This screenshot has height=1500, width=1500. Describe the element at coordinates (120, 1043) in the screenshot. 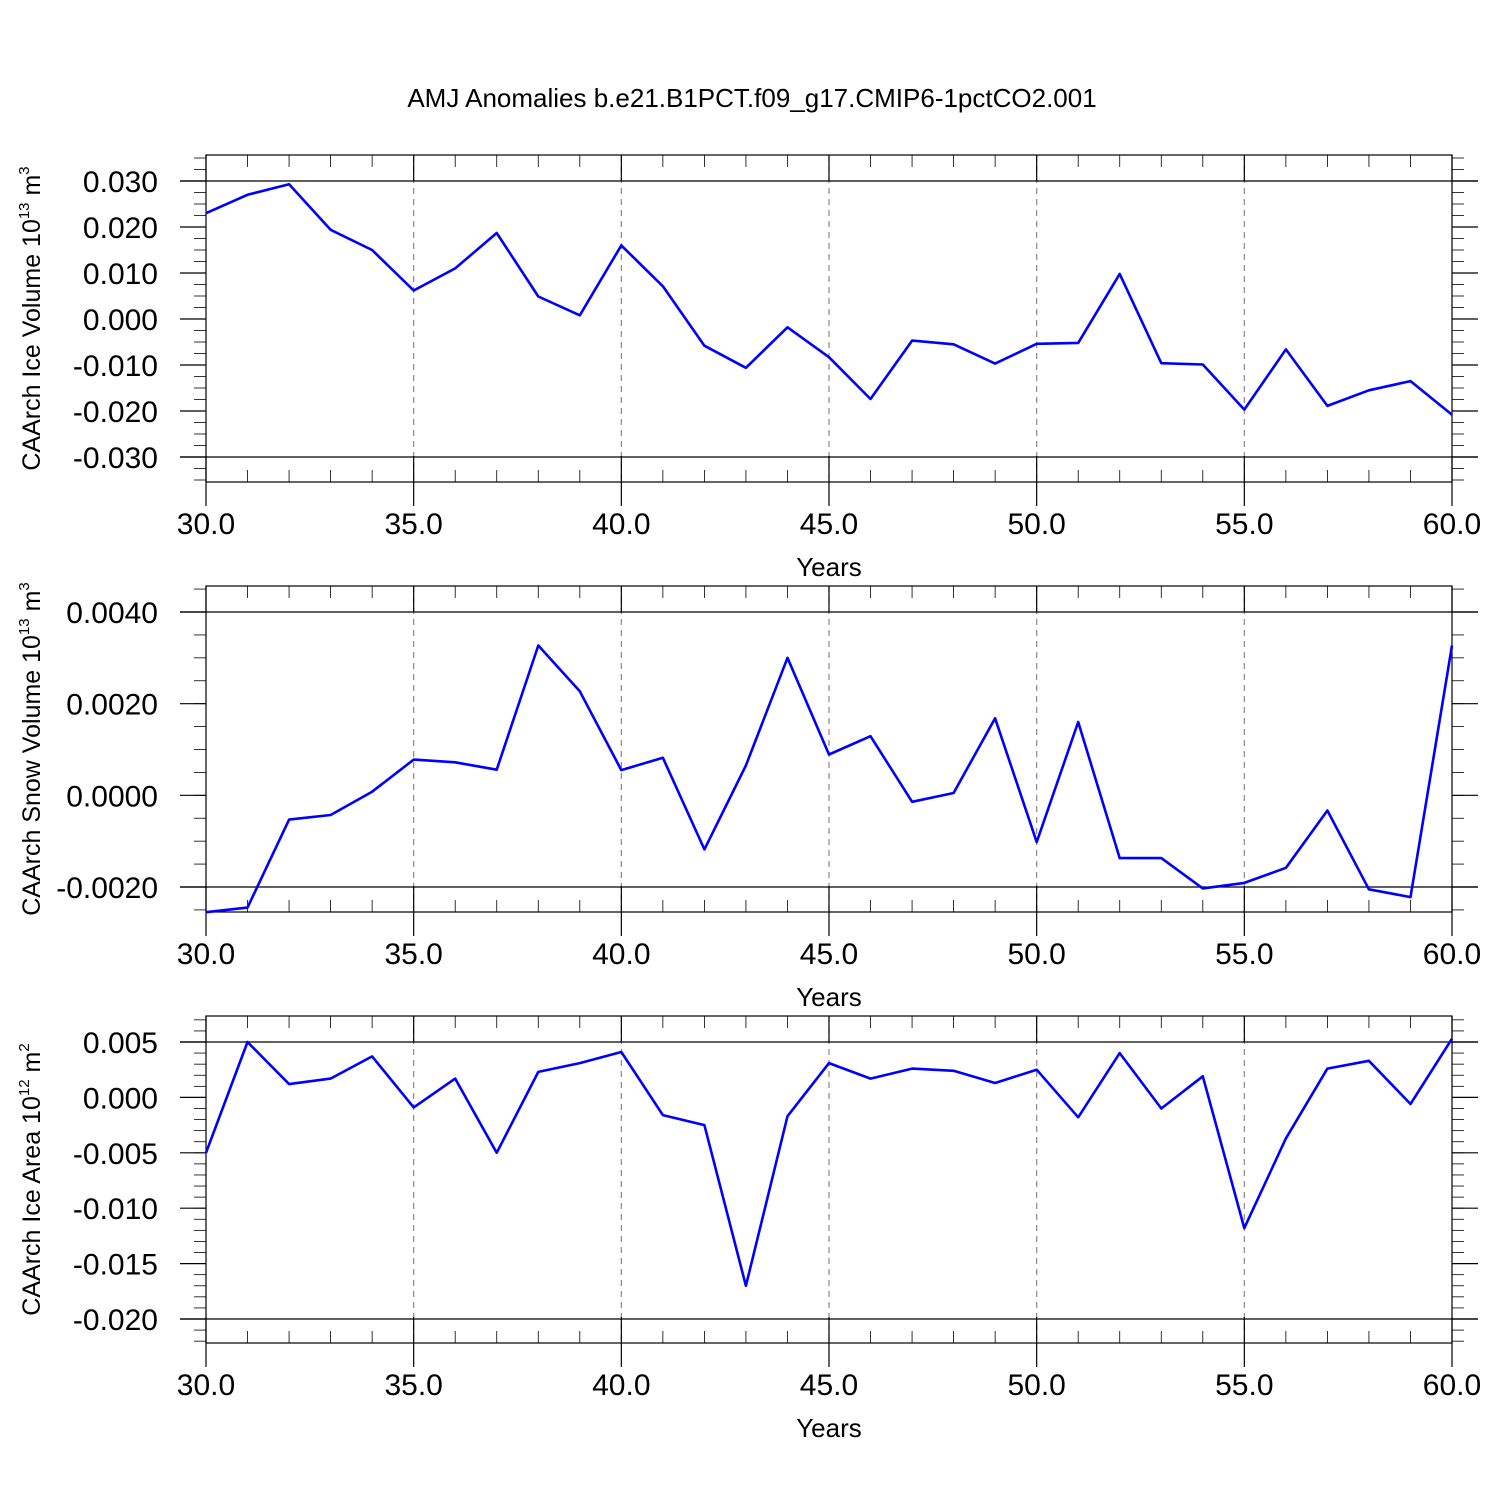

I see `y-tick-label: 0.005` at that location.